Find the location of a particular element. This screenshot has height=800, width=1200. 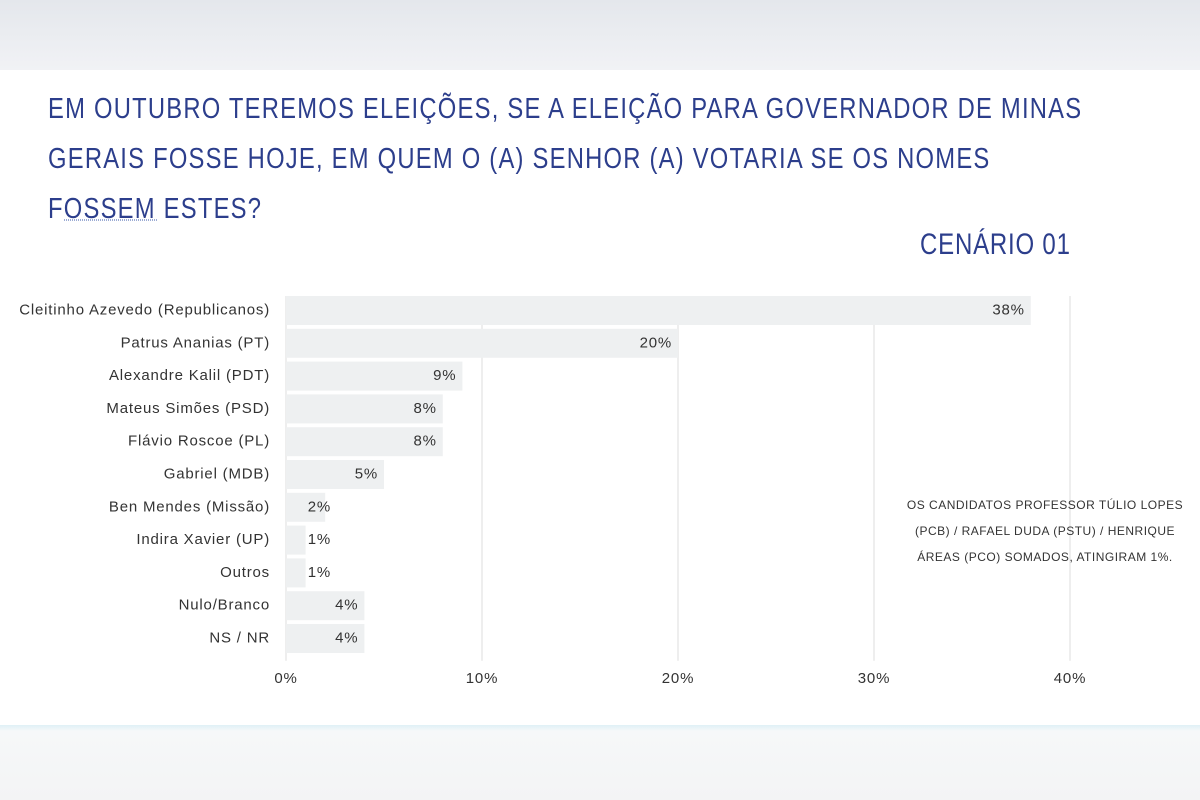

x-tick-label: 20% is located at coordinates (678, 678).